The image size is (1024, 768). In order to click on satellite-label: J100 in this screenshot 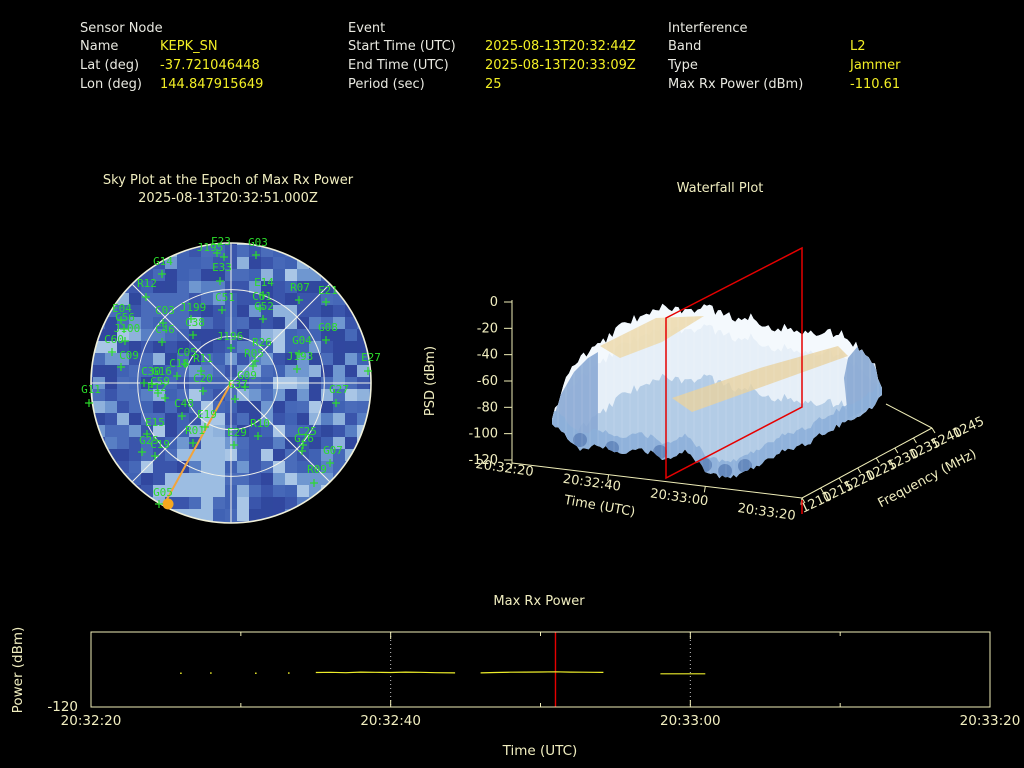, I will do `click(127, 328)`.